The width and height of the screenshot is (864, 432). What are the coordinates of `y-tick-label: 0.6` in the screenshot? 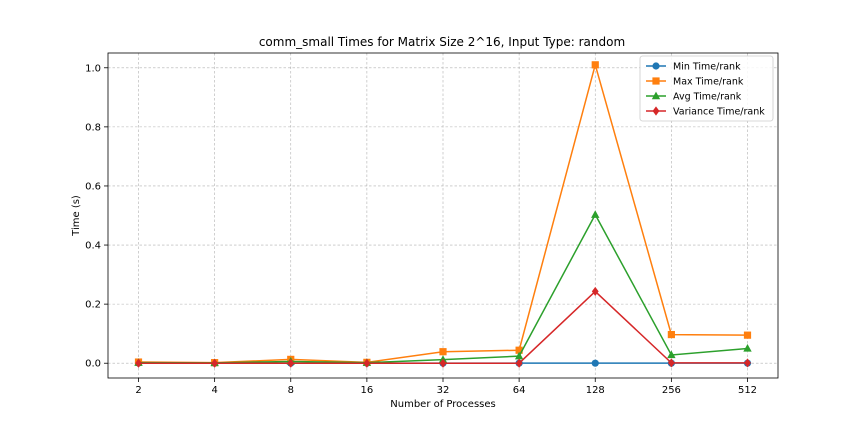 It's located at (93, 186).